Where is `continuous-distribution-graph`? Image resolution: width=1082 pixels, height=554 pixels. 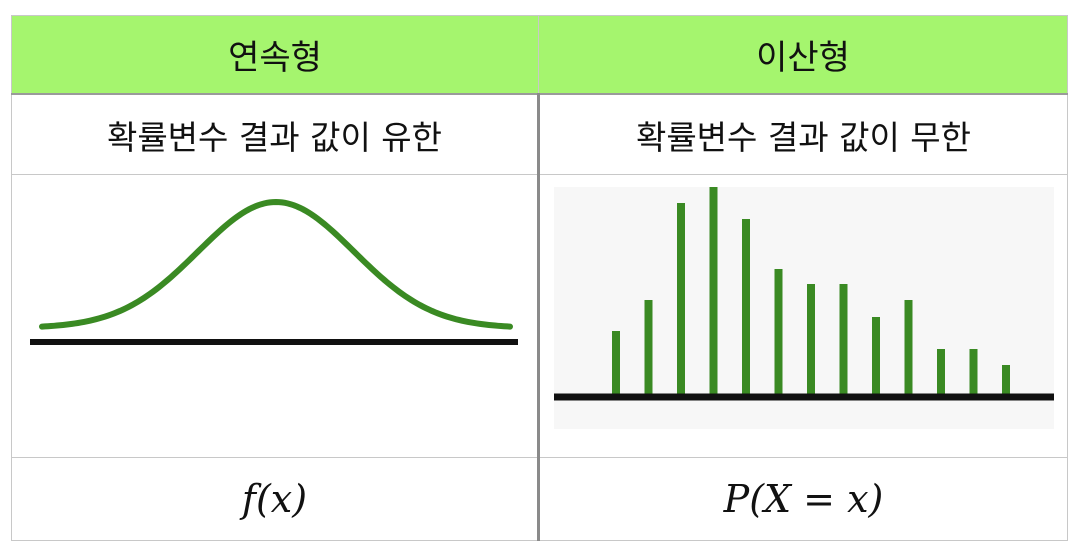
continuous-distribution-graph is located at coordinates (274, 271).